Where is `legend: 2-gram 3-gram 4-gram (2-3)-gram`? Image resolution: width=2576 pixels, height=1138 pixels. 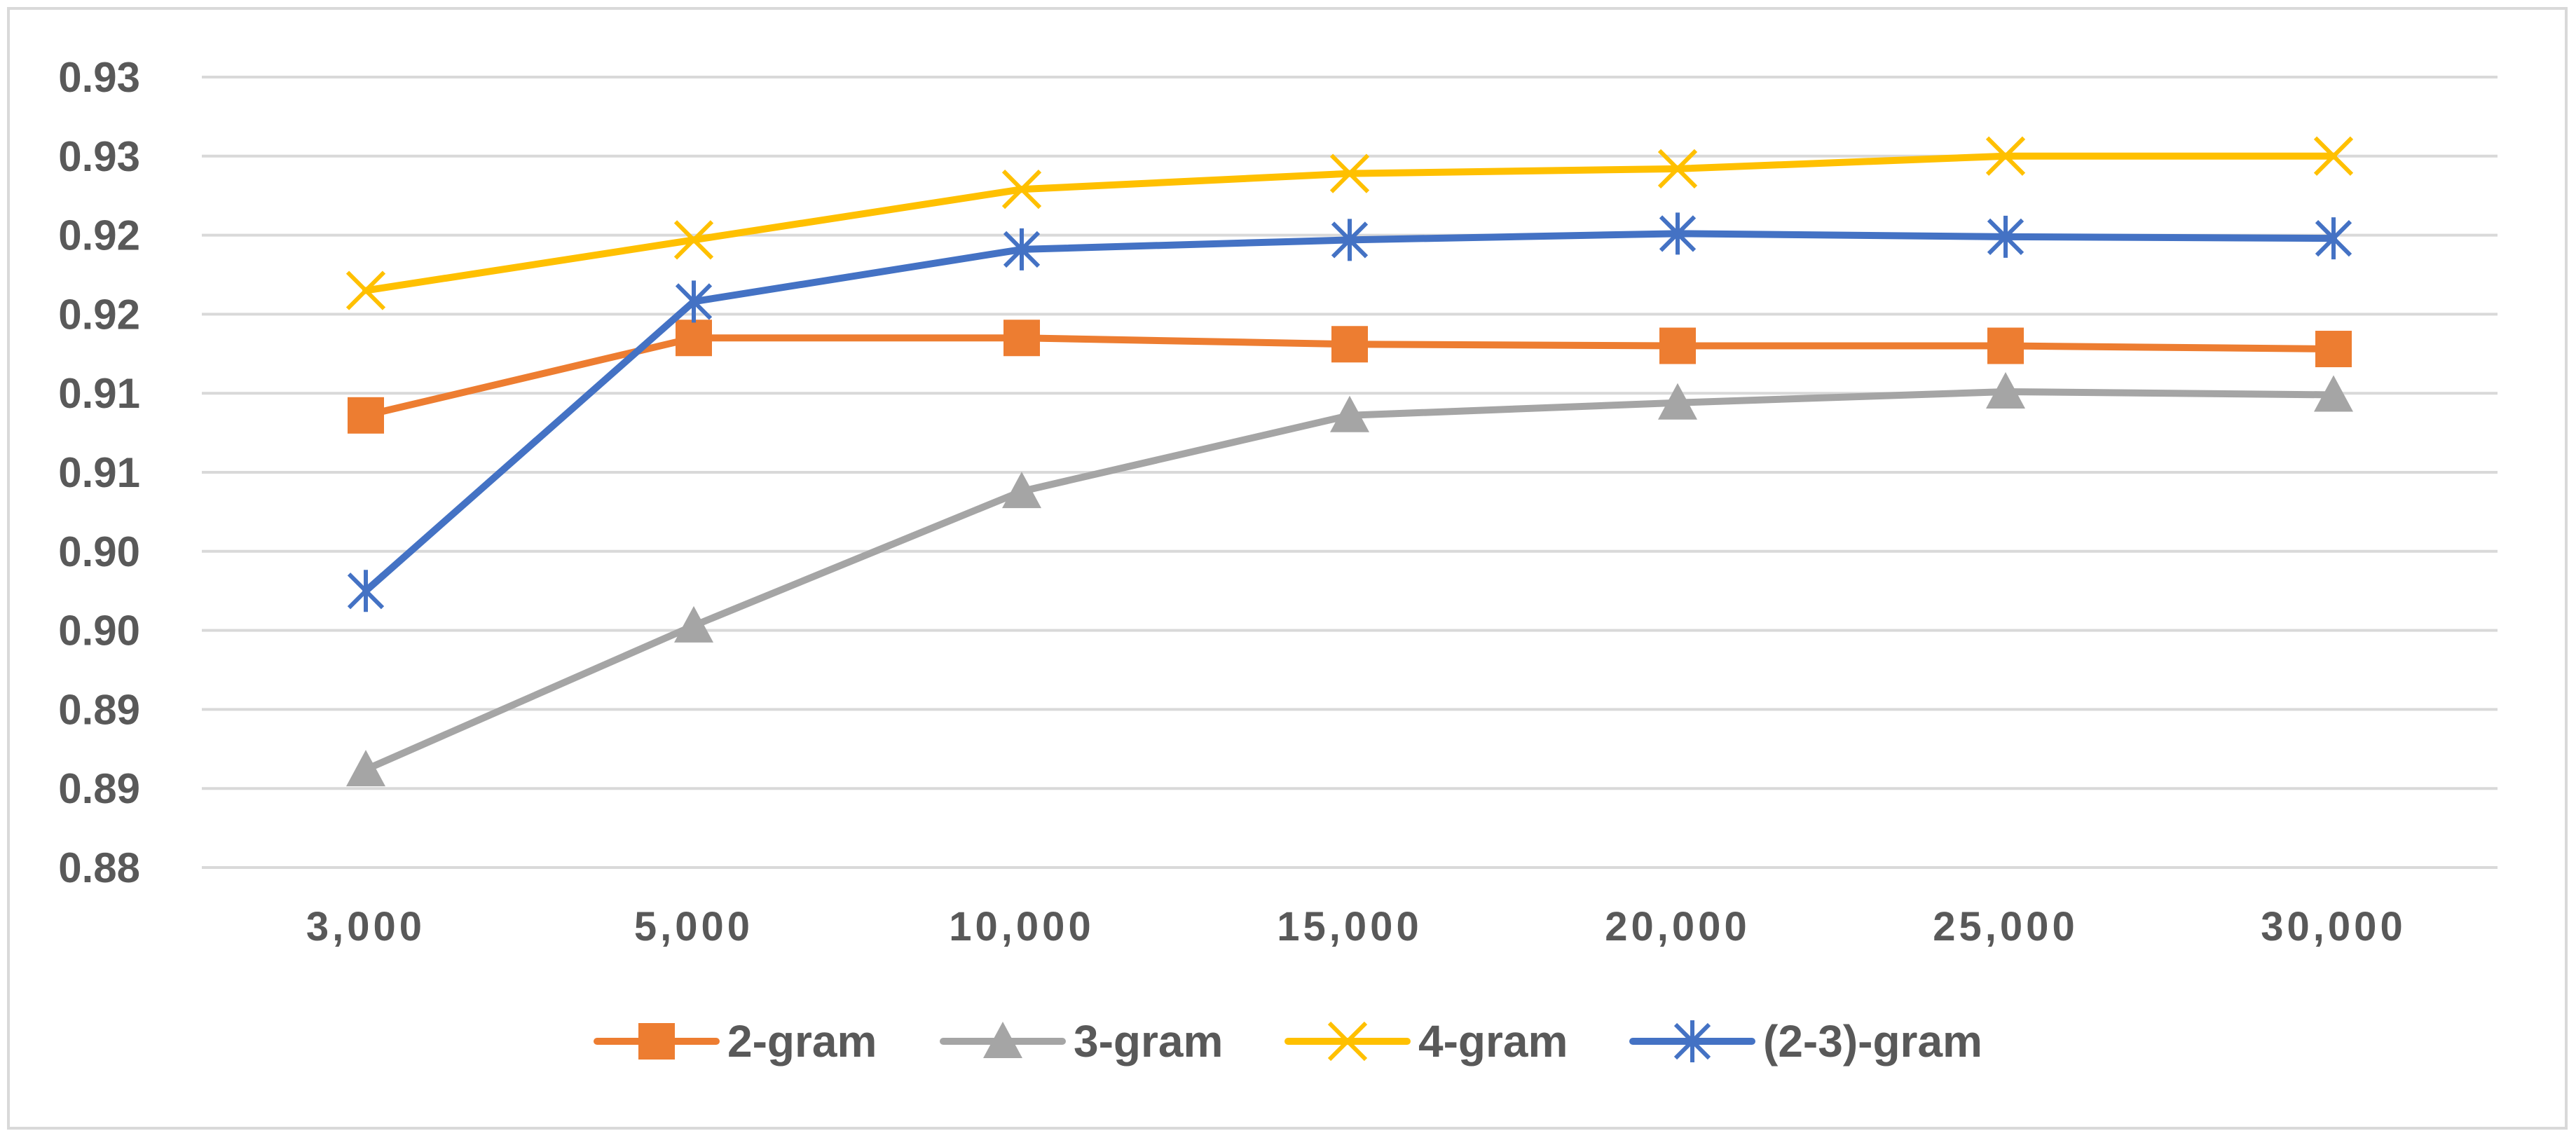
legend: 2-gram 3-gram 4-gram (2-3)-gram is located at coordinates (1288, 1041).